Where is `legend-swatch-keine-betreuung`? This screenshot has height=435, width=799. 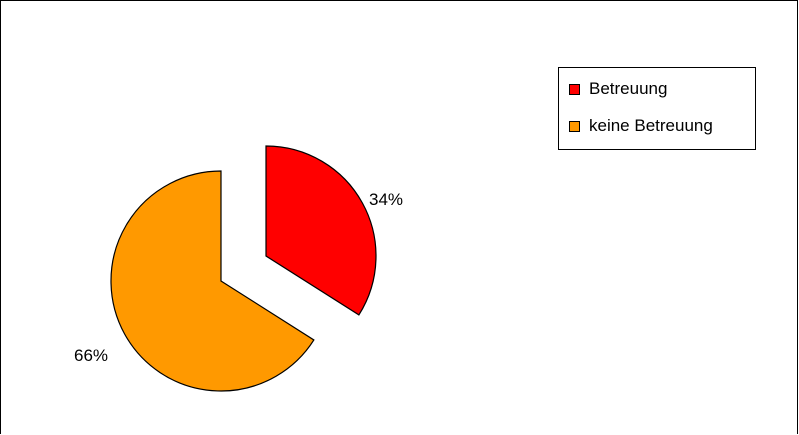
legend-swatch-keine-betreuung is located at coordinates (574, 126).